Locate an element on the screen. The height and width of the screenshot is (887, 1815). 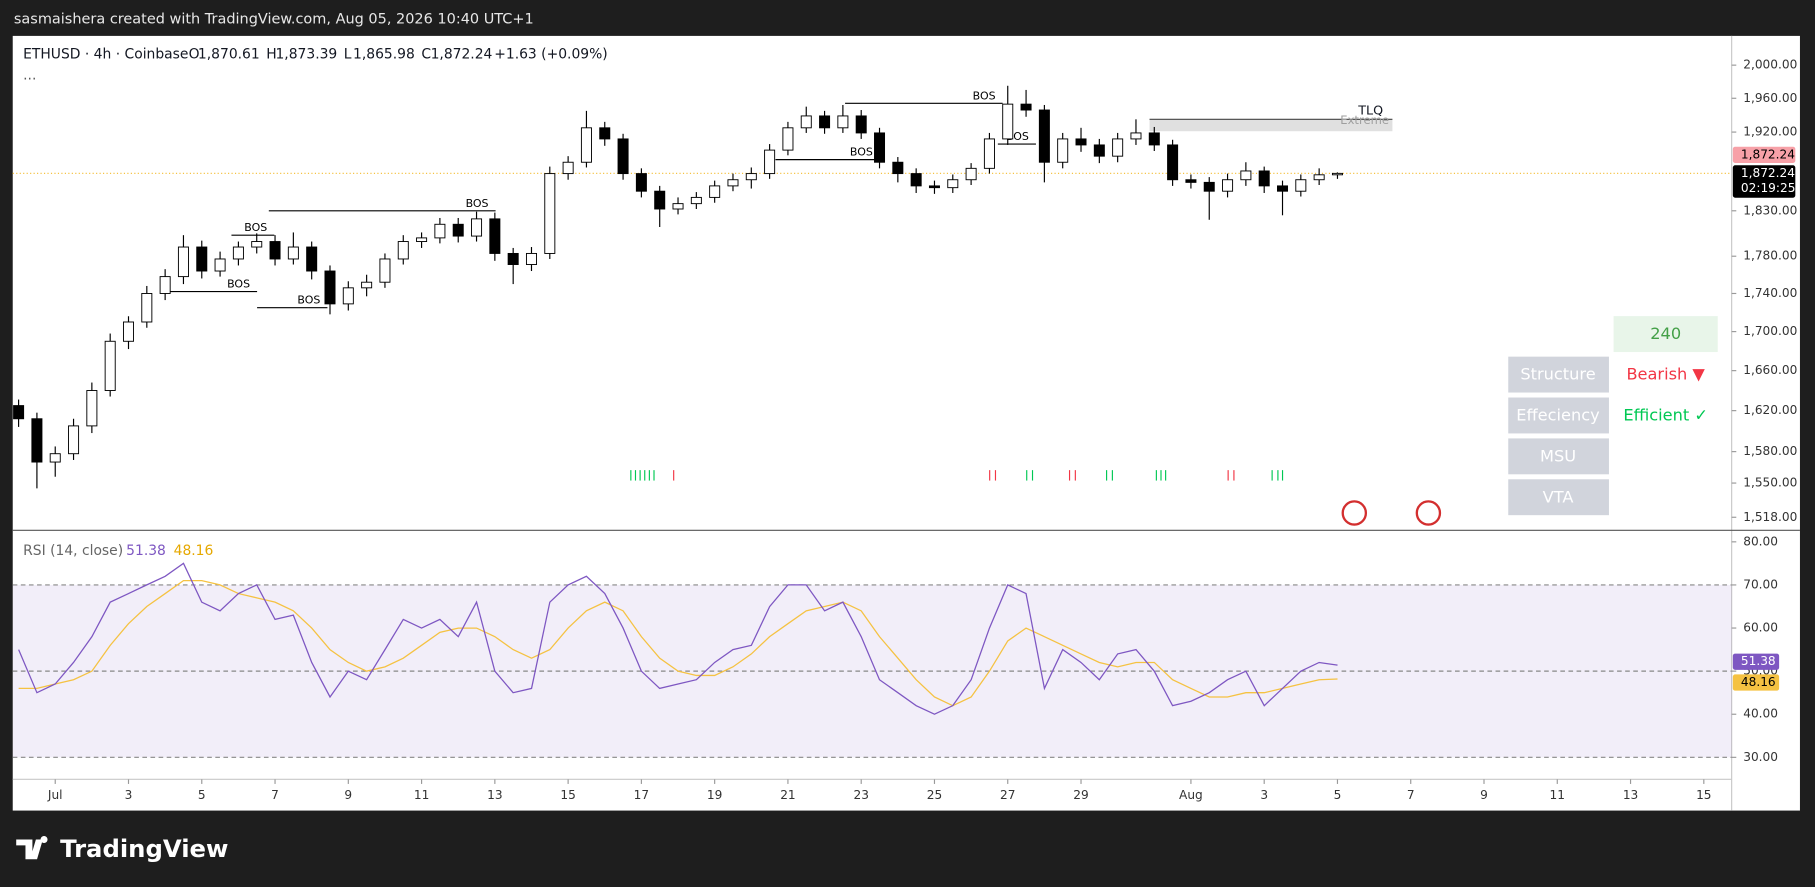
symbol-label: ETHUSD · 4h · Coinbase is located at coordinates (105, 54).